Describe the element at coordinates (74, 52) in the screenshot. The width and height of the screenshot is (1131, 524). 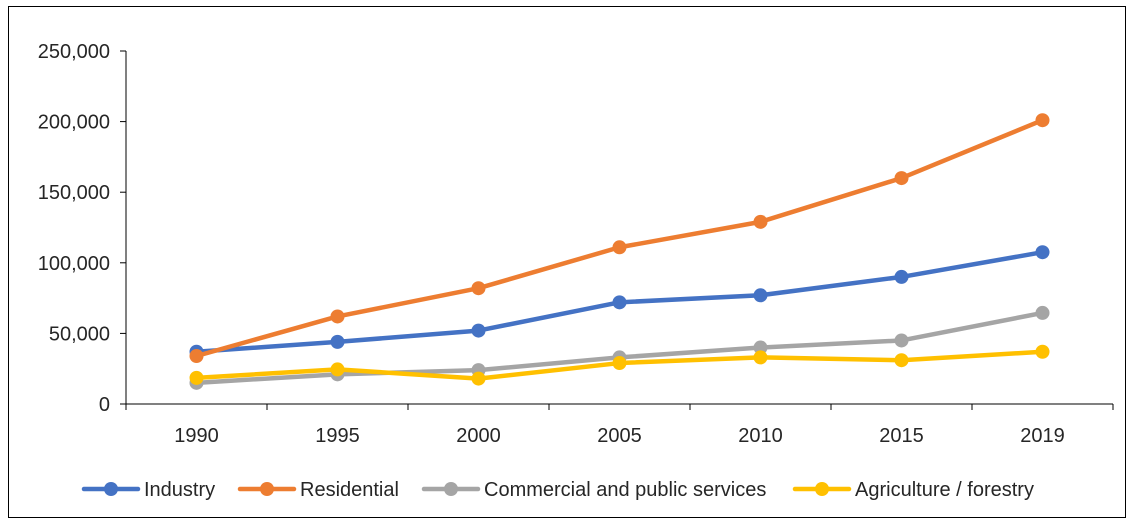
I see `y-tick-label: 250,000` at that location.